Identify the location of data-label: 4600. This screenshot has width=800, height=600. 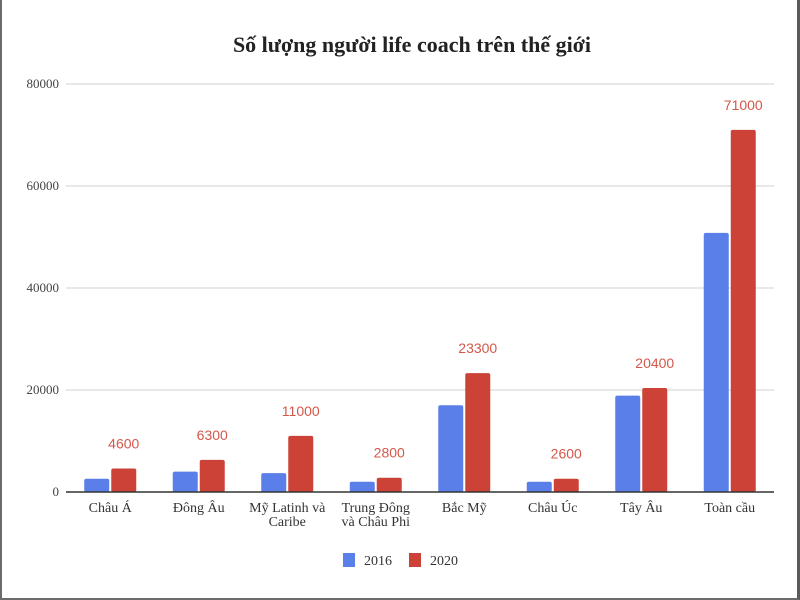
(123, 444).